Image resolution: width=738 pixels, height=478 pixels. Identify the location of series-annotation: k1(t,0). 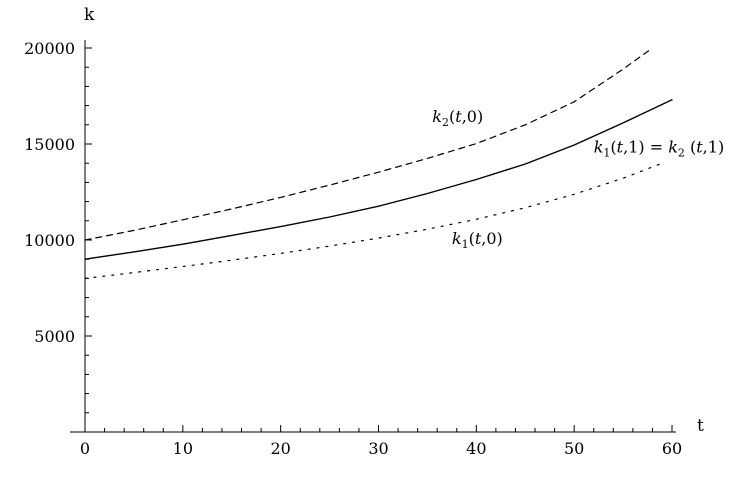
(477, 240).